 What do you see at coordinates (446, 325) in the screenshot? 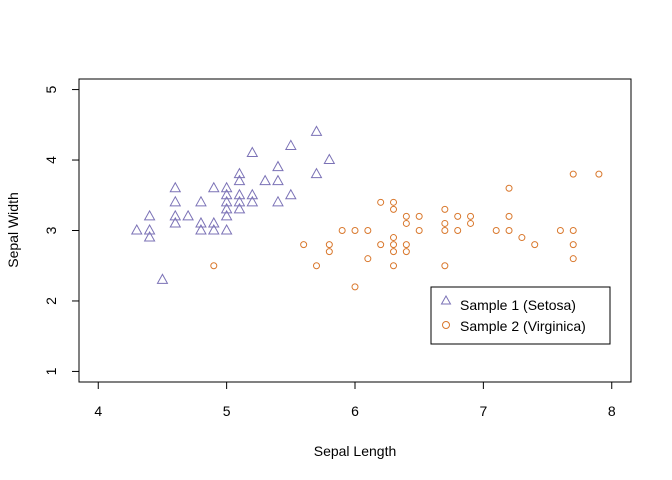
I see `legend-marker-virginica` at bounding box center [446, 325].